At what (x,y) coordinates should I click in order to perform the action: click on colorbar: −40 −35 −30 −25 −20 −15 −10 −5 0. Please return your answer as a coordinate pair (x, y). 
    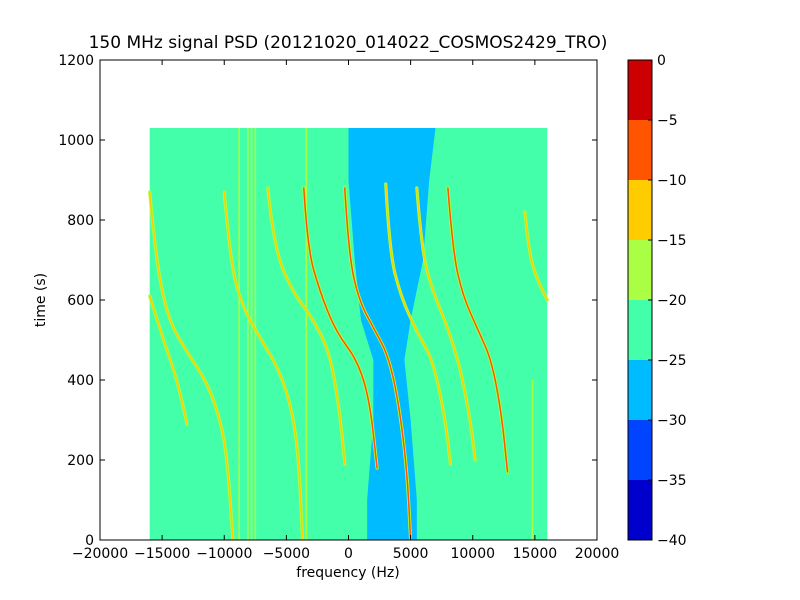
    Looking at the image, I should click on (657, 301).